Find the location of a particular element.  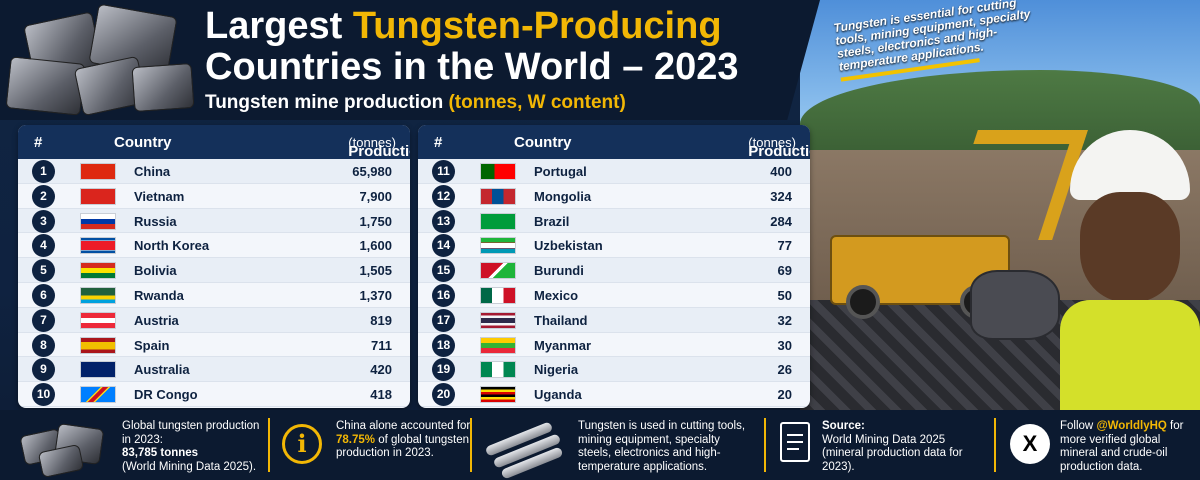

table-row: 9 Australia 420 is located at coordinates (214, 370).